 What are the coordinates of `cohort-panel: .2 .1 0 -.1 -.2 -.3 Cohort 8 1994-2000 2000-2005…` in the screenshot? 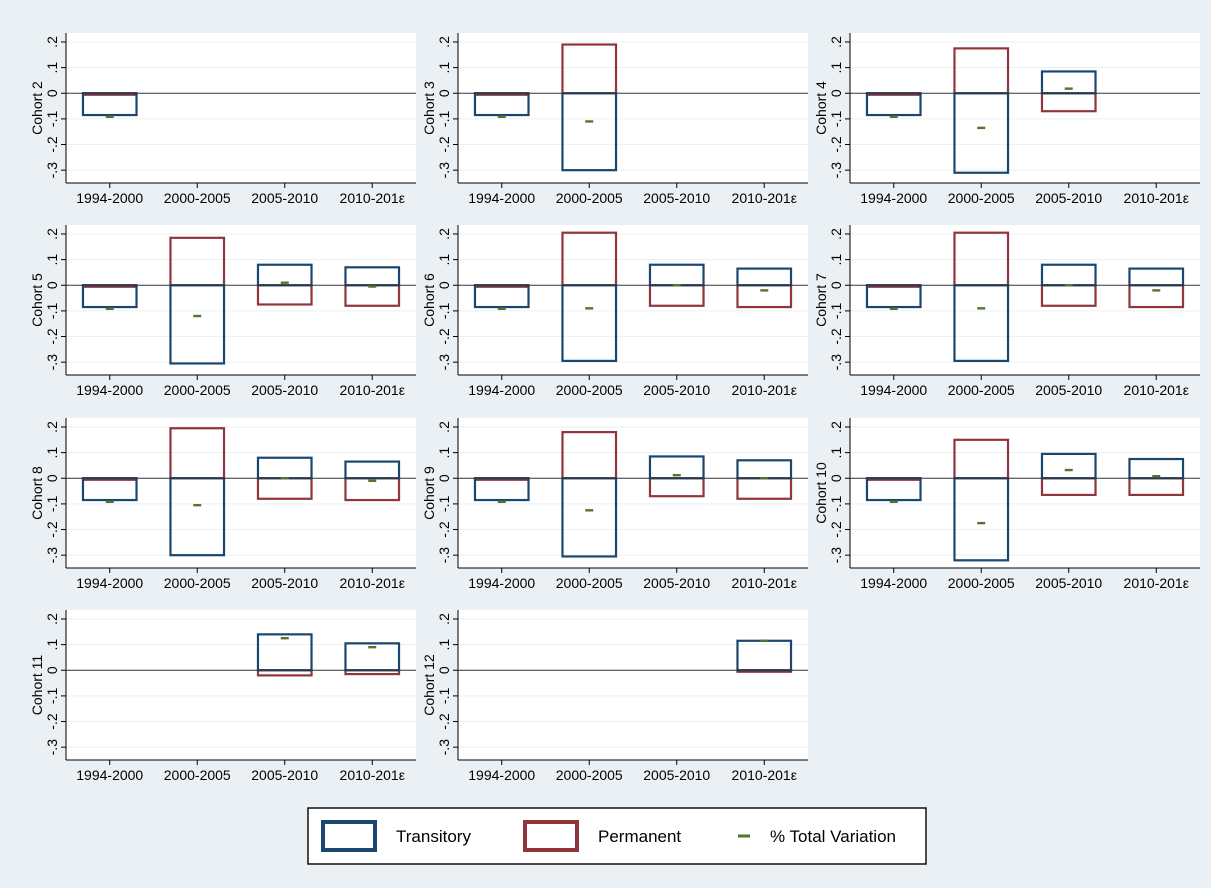 It's located at (222, 504).